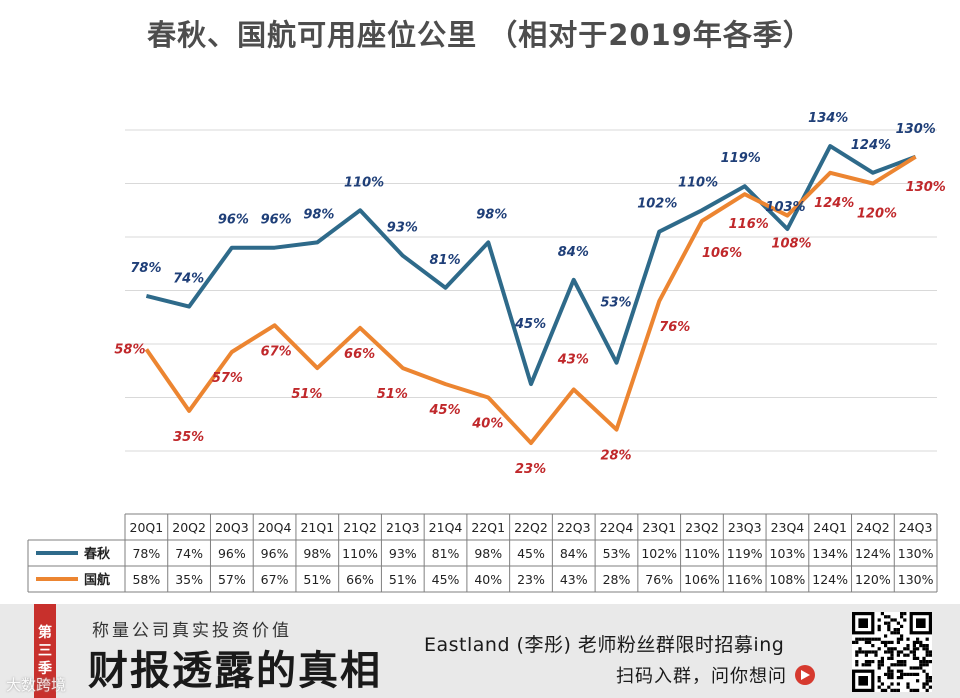 This screenshot has width=960, height=698. I want to click on data-label: 98%, so click(491, 214).